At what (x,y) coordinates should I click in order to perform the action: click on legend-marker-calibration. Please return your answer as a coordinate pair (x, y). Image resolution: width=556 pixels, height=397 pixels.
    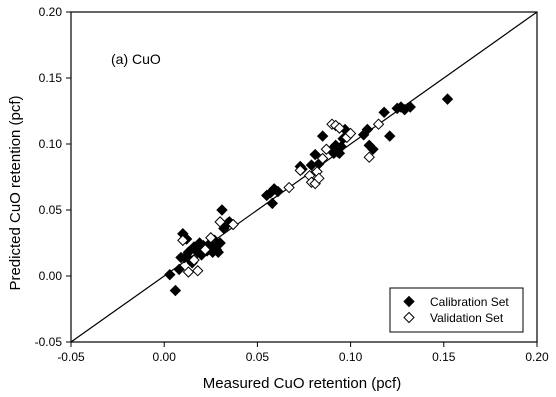
    Looking at the image, I should click on (409, 301).